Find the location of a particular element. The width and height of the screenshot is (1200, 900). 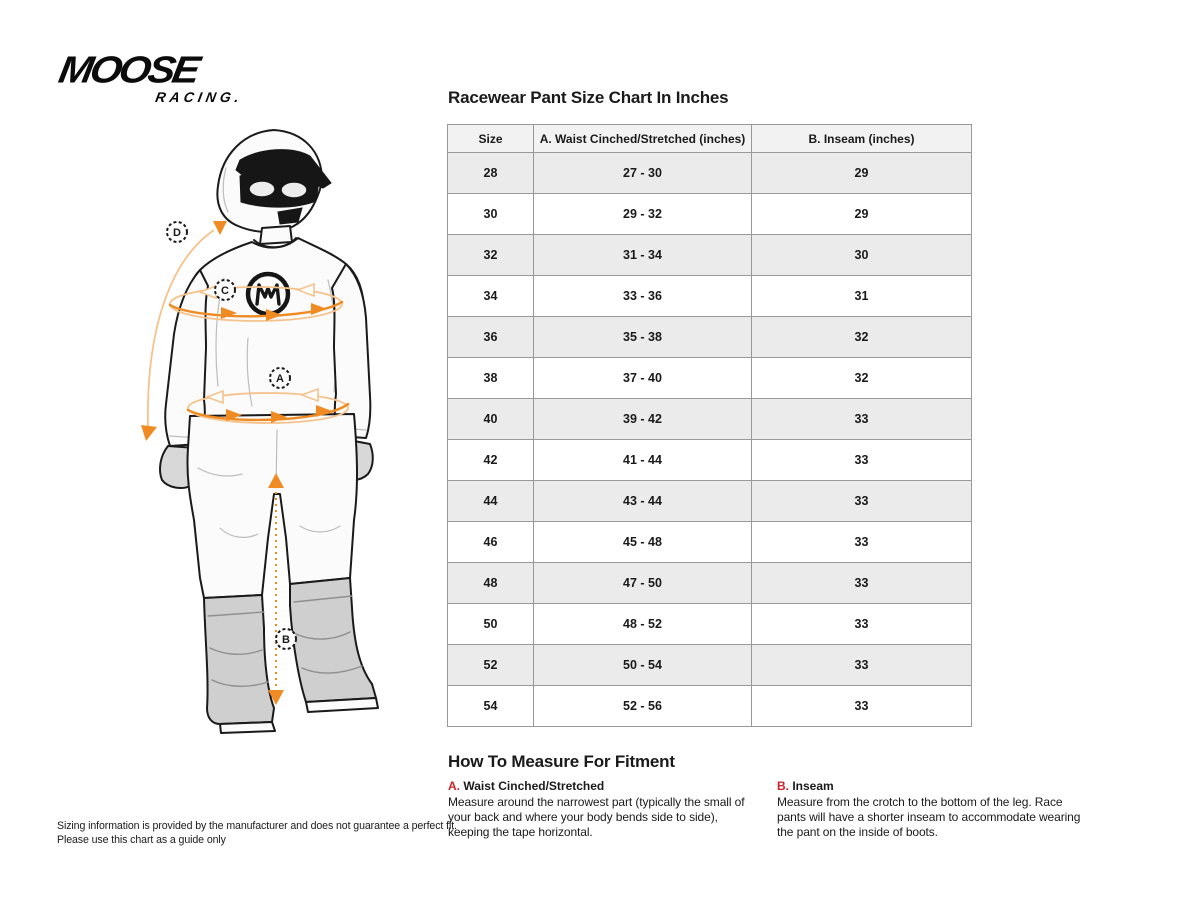

table-row: 28 27 - 30 29 is located at coordinates (709, 173).